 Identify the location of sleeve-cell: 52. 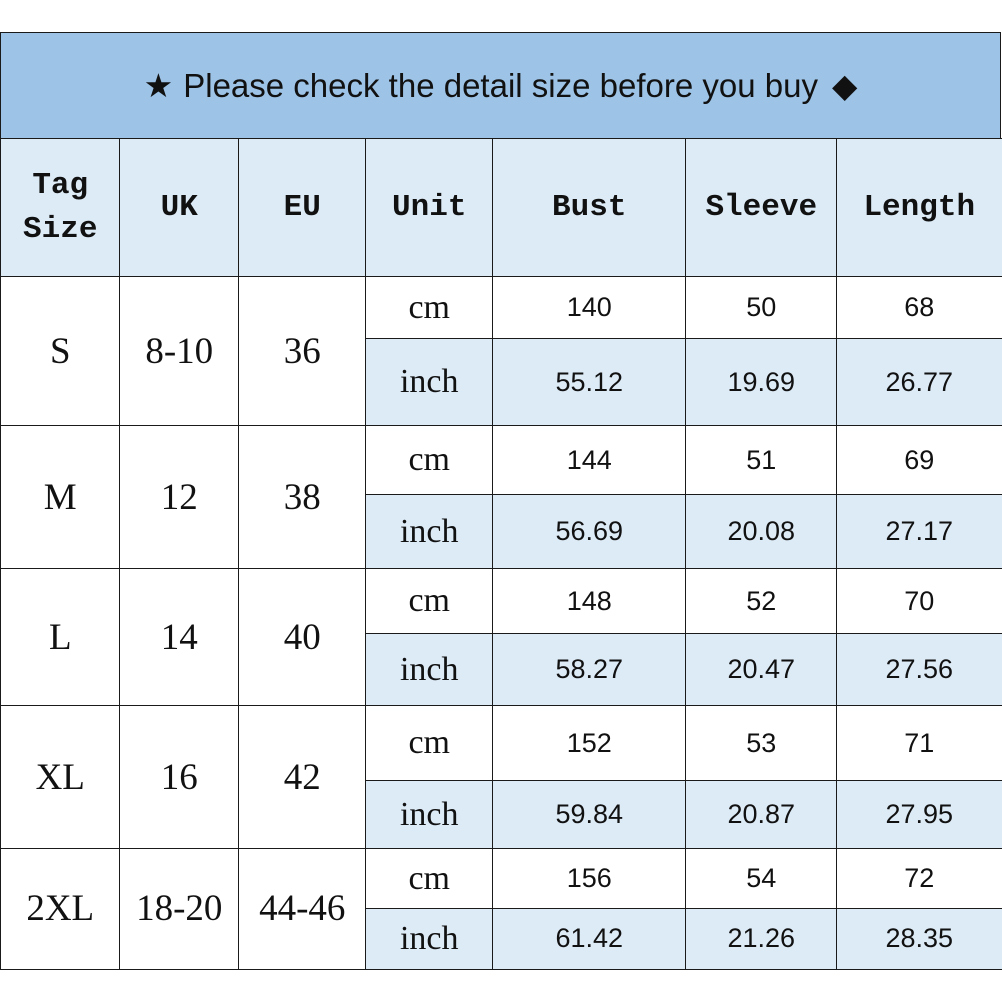
(761, 601).